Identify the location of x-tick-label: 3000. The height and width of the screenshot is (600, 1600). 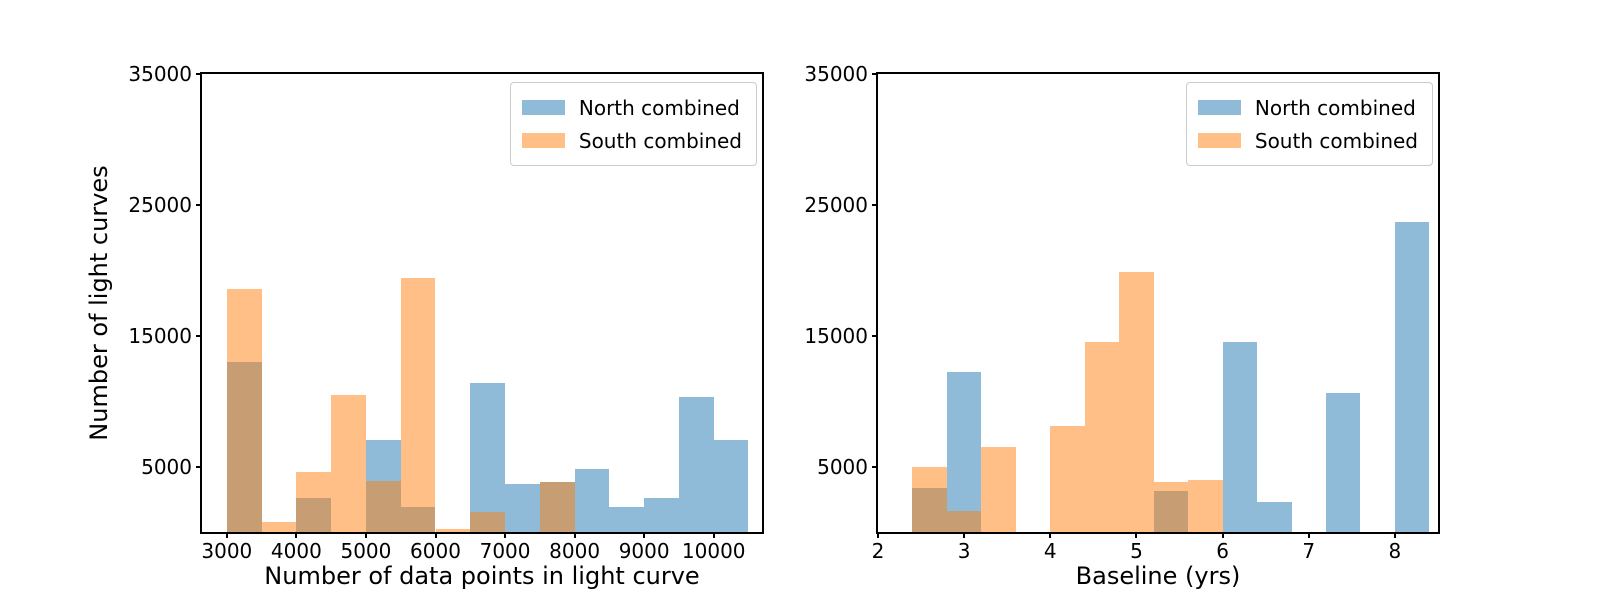
(227, 551).